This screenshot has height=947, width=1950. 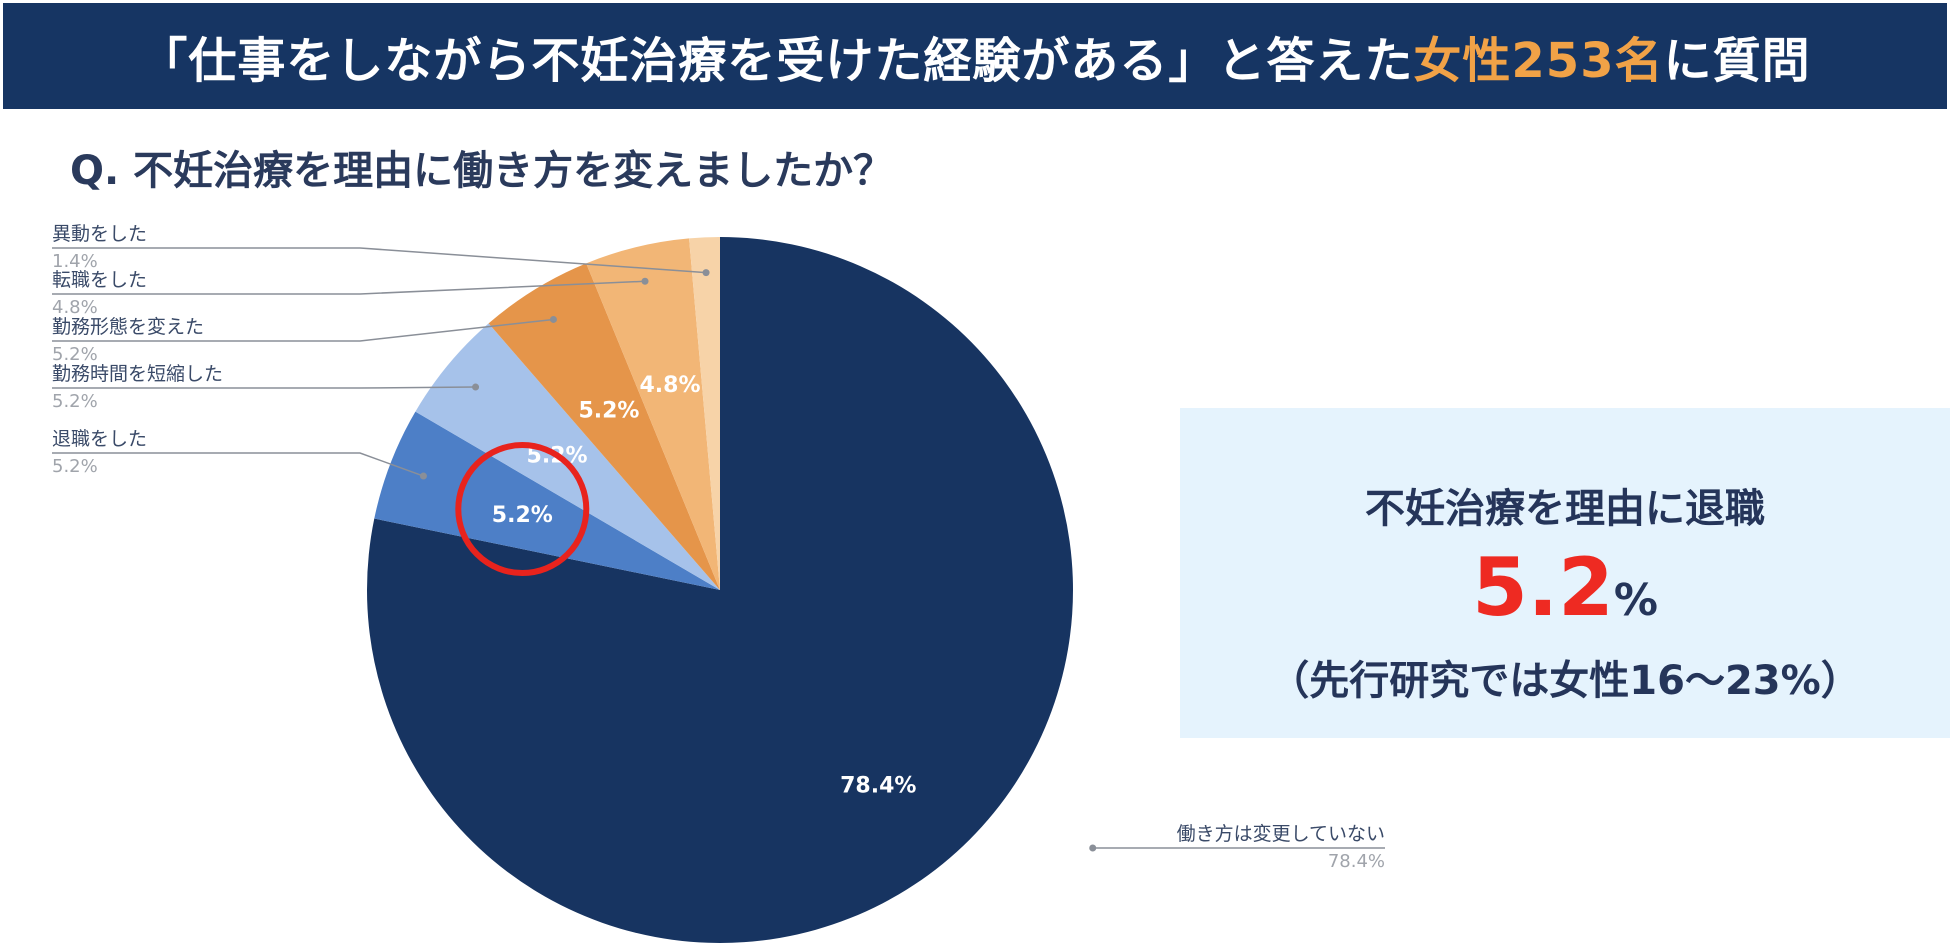 I want to click on slice-value-label: 78.4%, so click(x=878, y=785).